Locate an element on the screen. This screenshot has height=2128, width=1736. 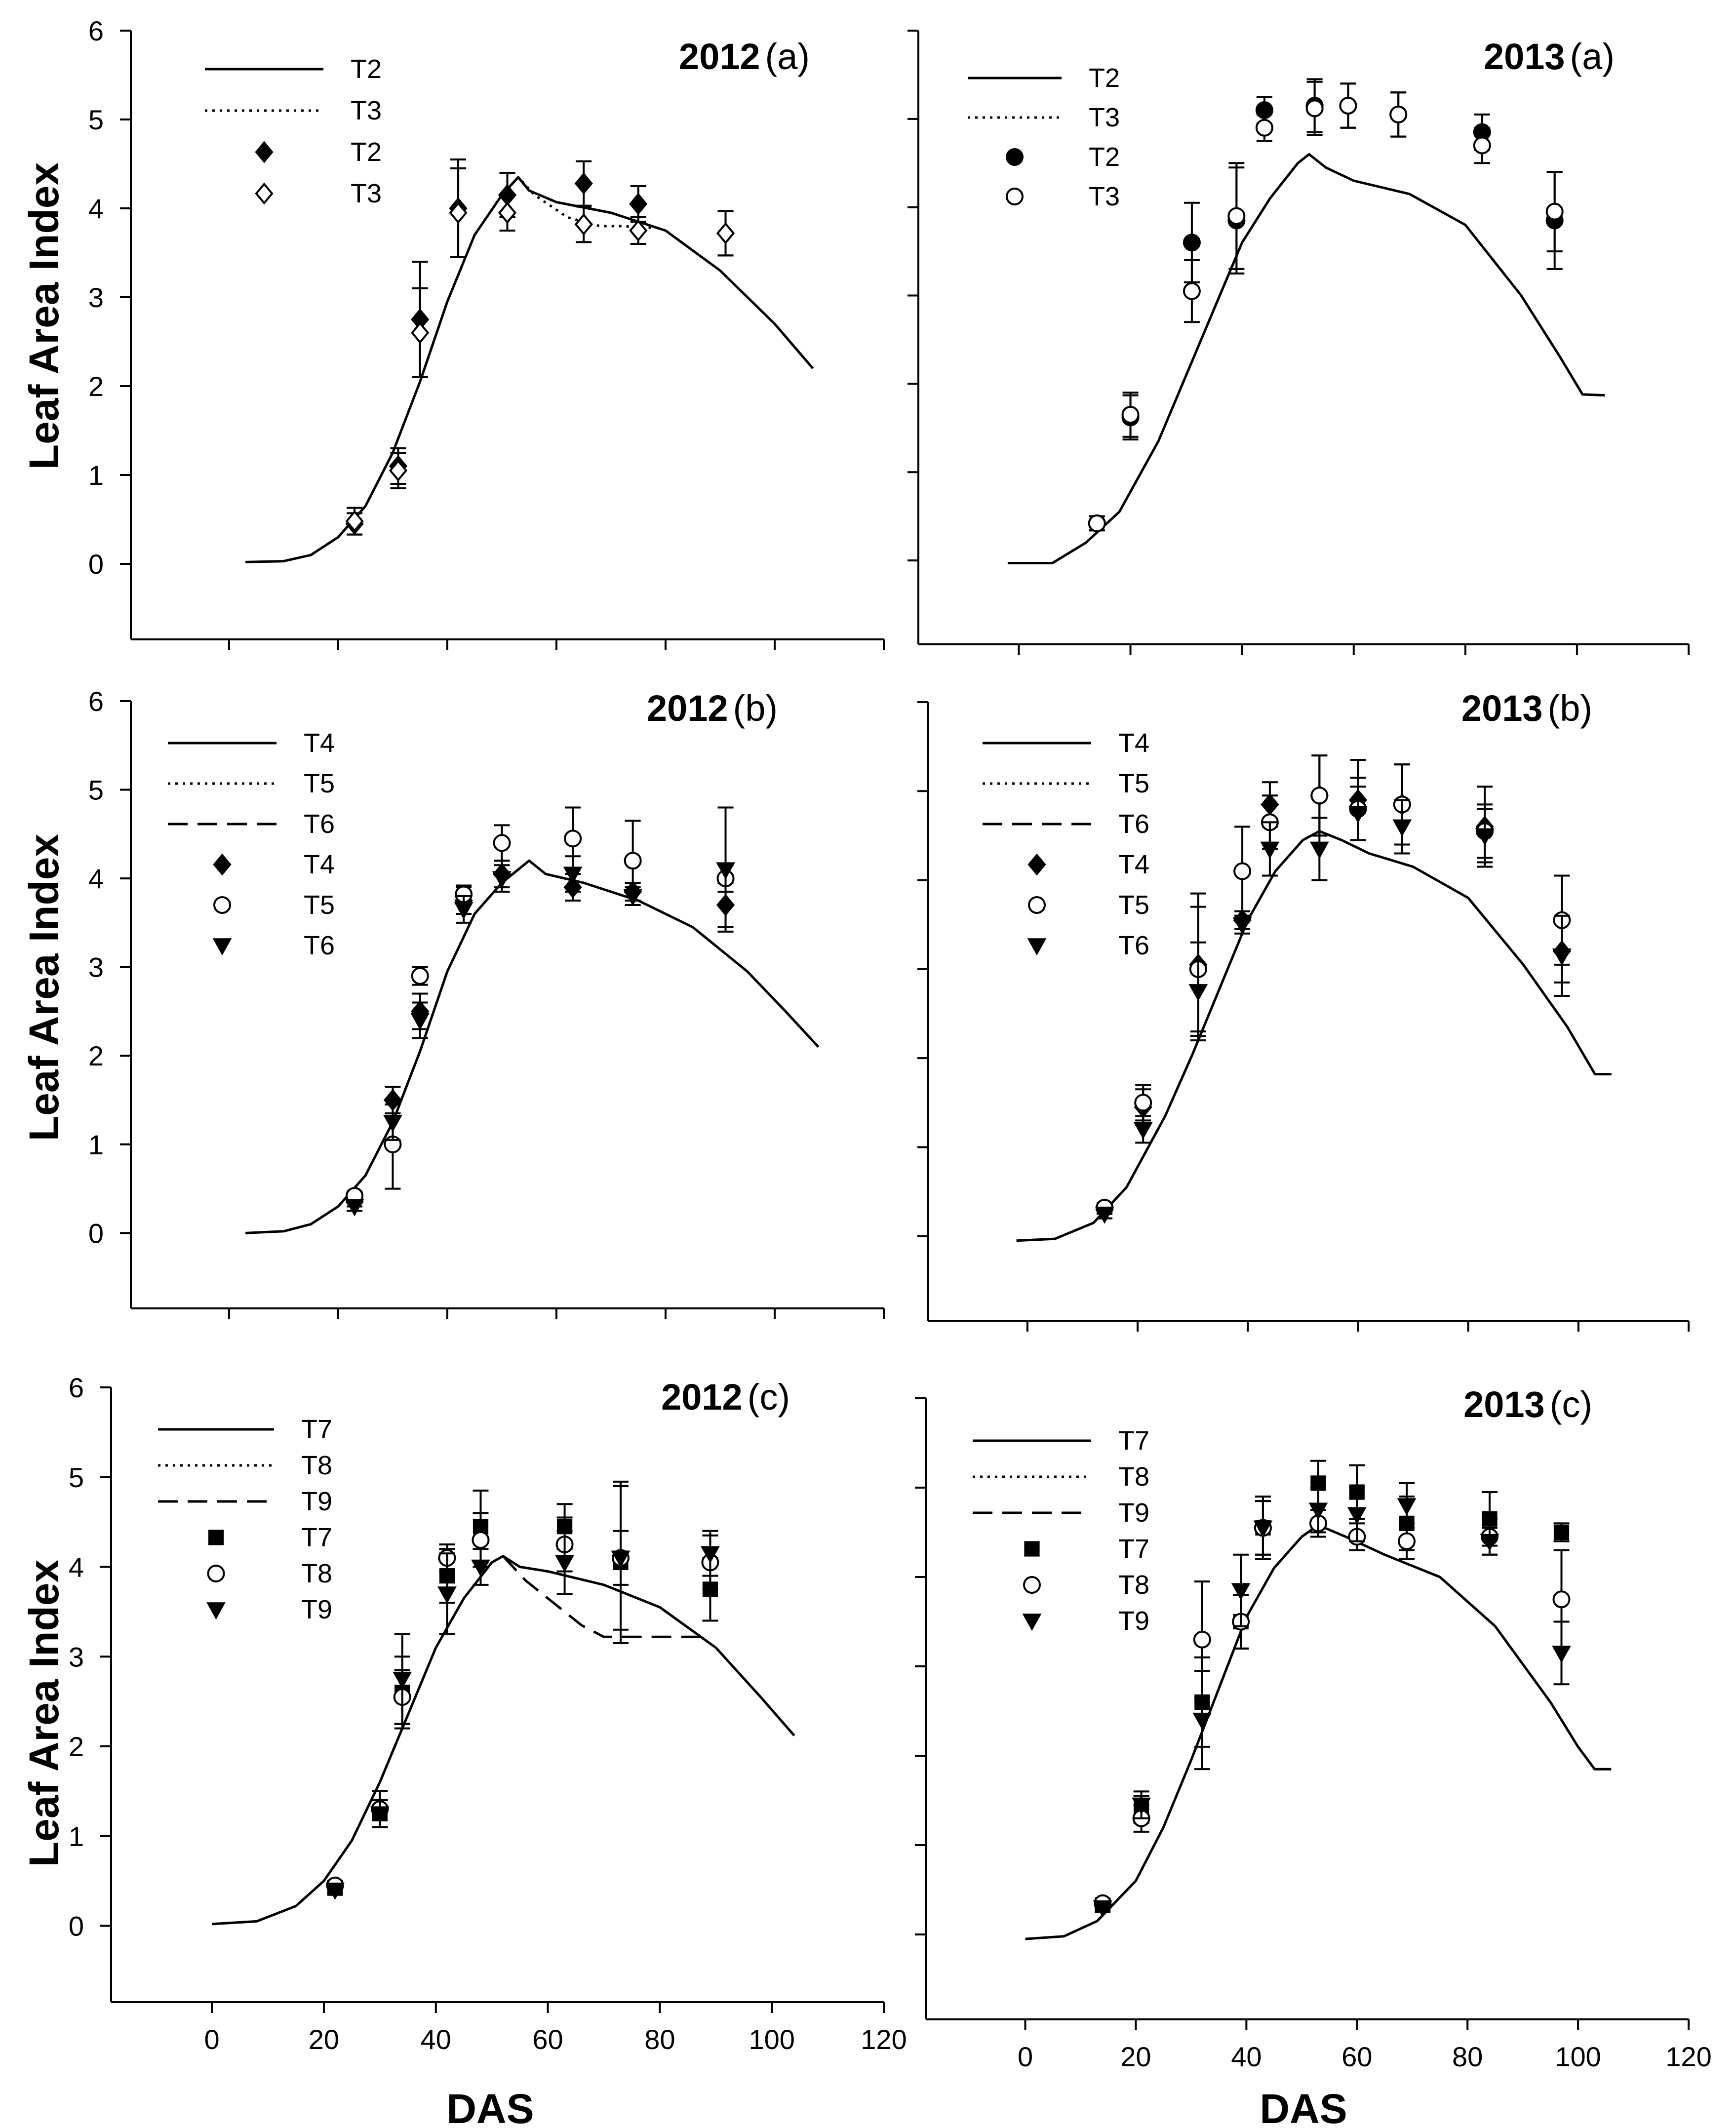
y-axis-label-middle: Leaf Area Index is located at coordinates (44, 987).